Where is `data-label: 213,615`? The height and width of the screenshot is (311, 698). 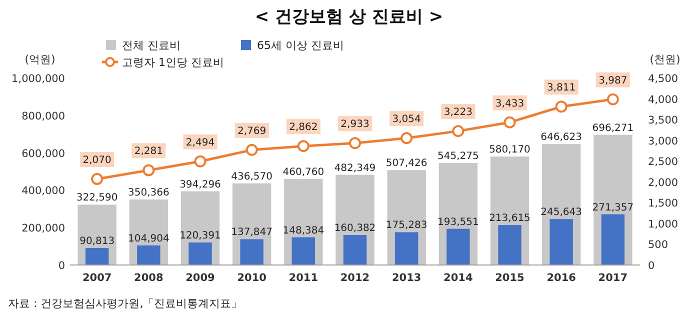
data-label: 213,615 is located at coordinates (509, 218).